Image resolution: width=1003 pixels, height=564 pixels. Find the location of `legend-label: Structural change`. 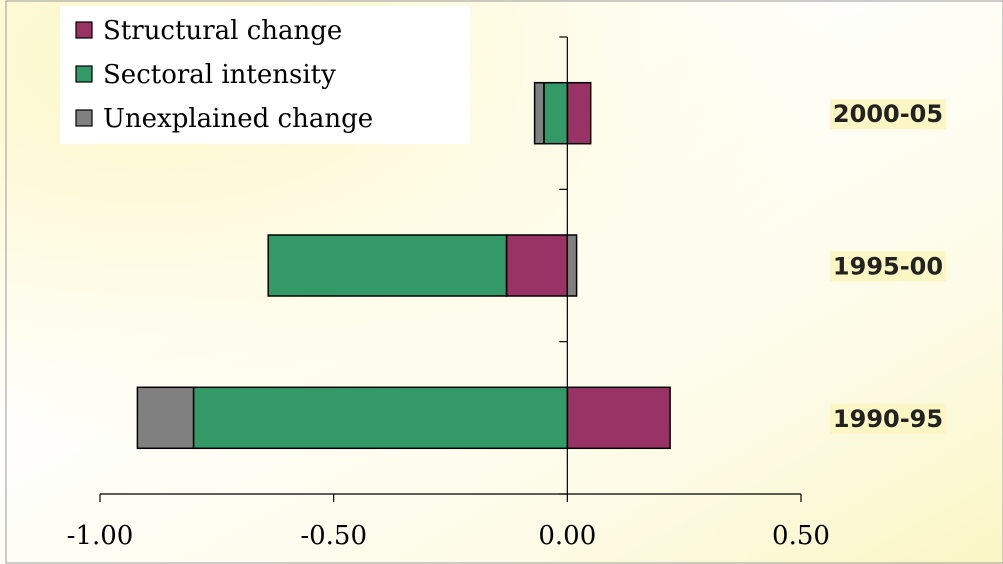

legend-label: Structural change is located at coordinates (222, 31).